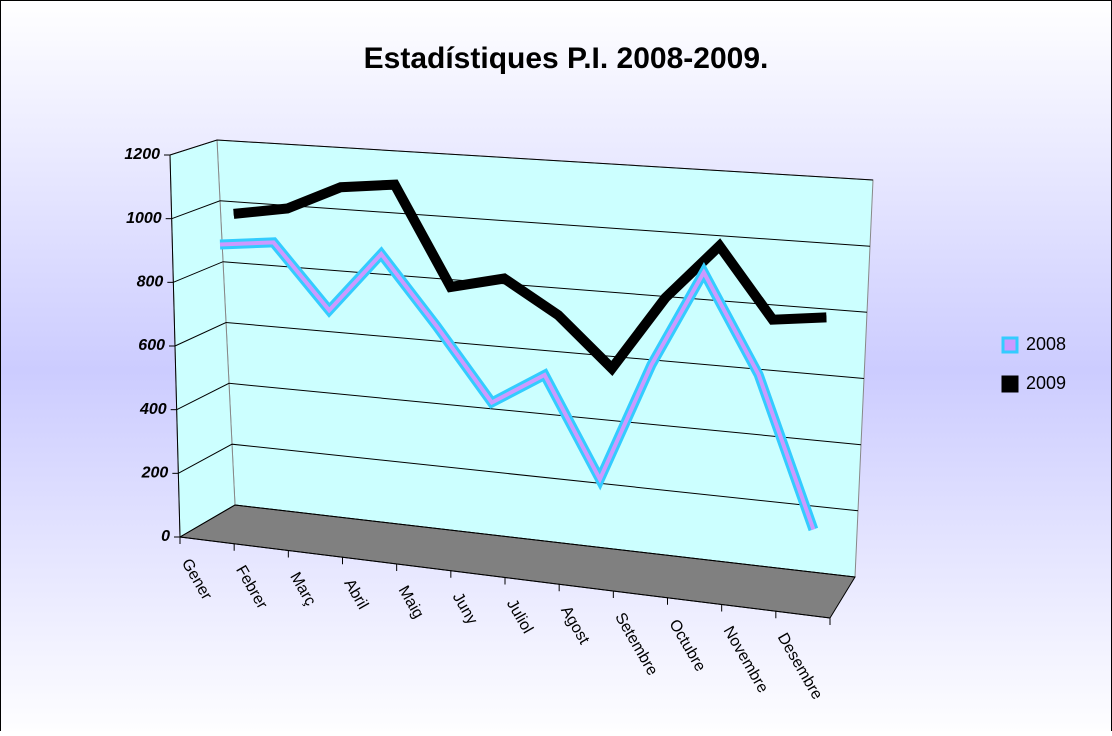  Describe the element at coordinates (142, 154) in the screenshot. I see `y-tick-label: 1200` at that location.